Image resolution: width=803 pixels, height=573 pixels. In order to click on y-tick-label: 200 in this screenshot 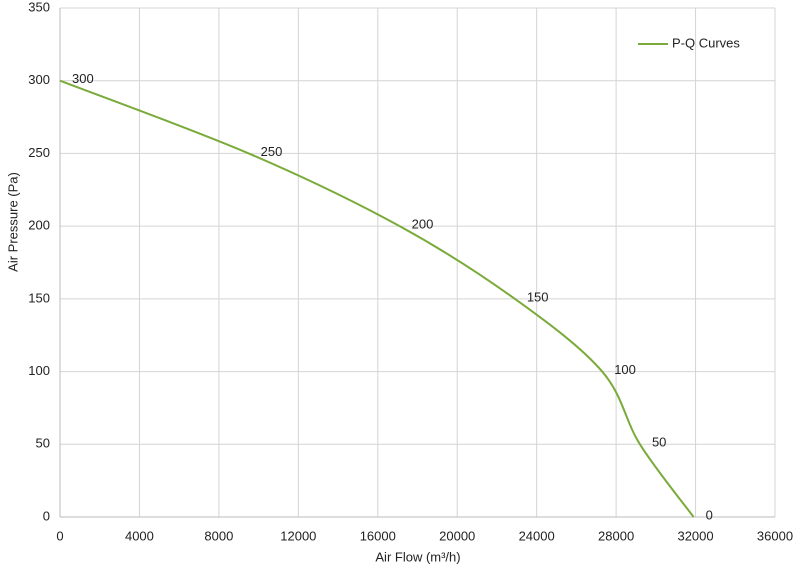, I will do `click(39, 225)`.